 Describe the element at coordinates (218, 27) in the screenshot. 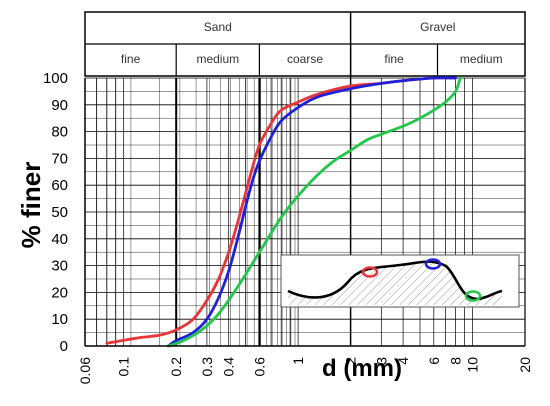

I see `soil-class-sand: Sand` at that location.